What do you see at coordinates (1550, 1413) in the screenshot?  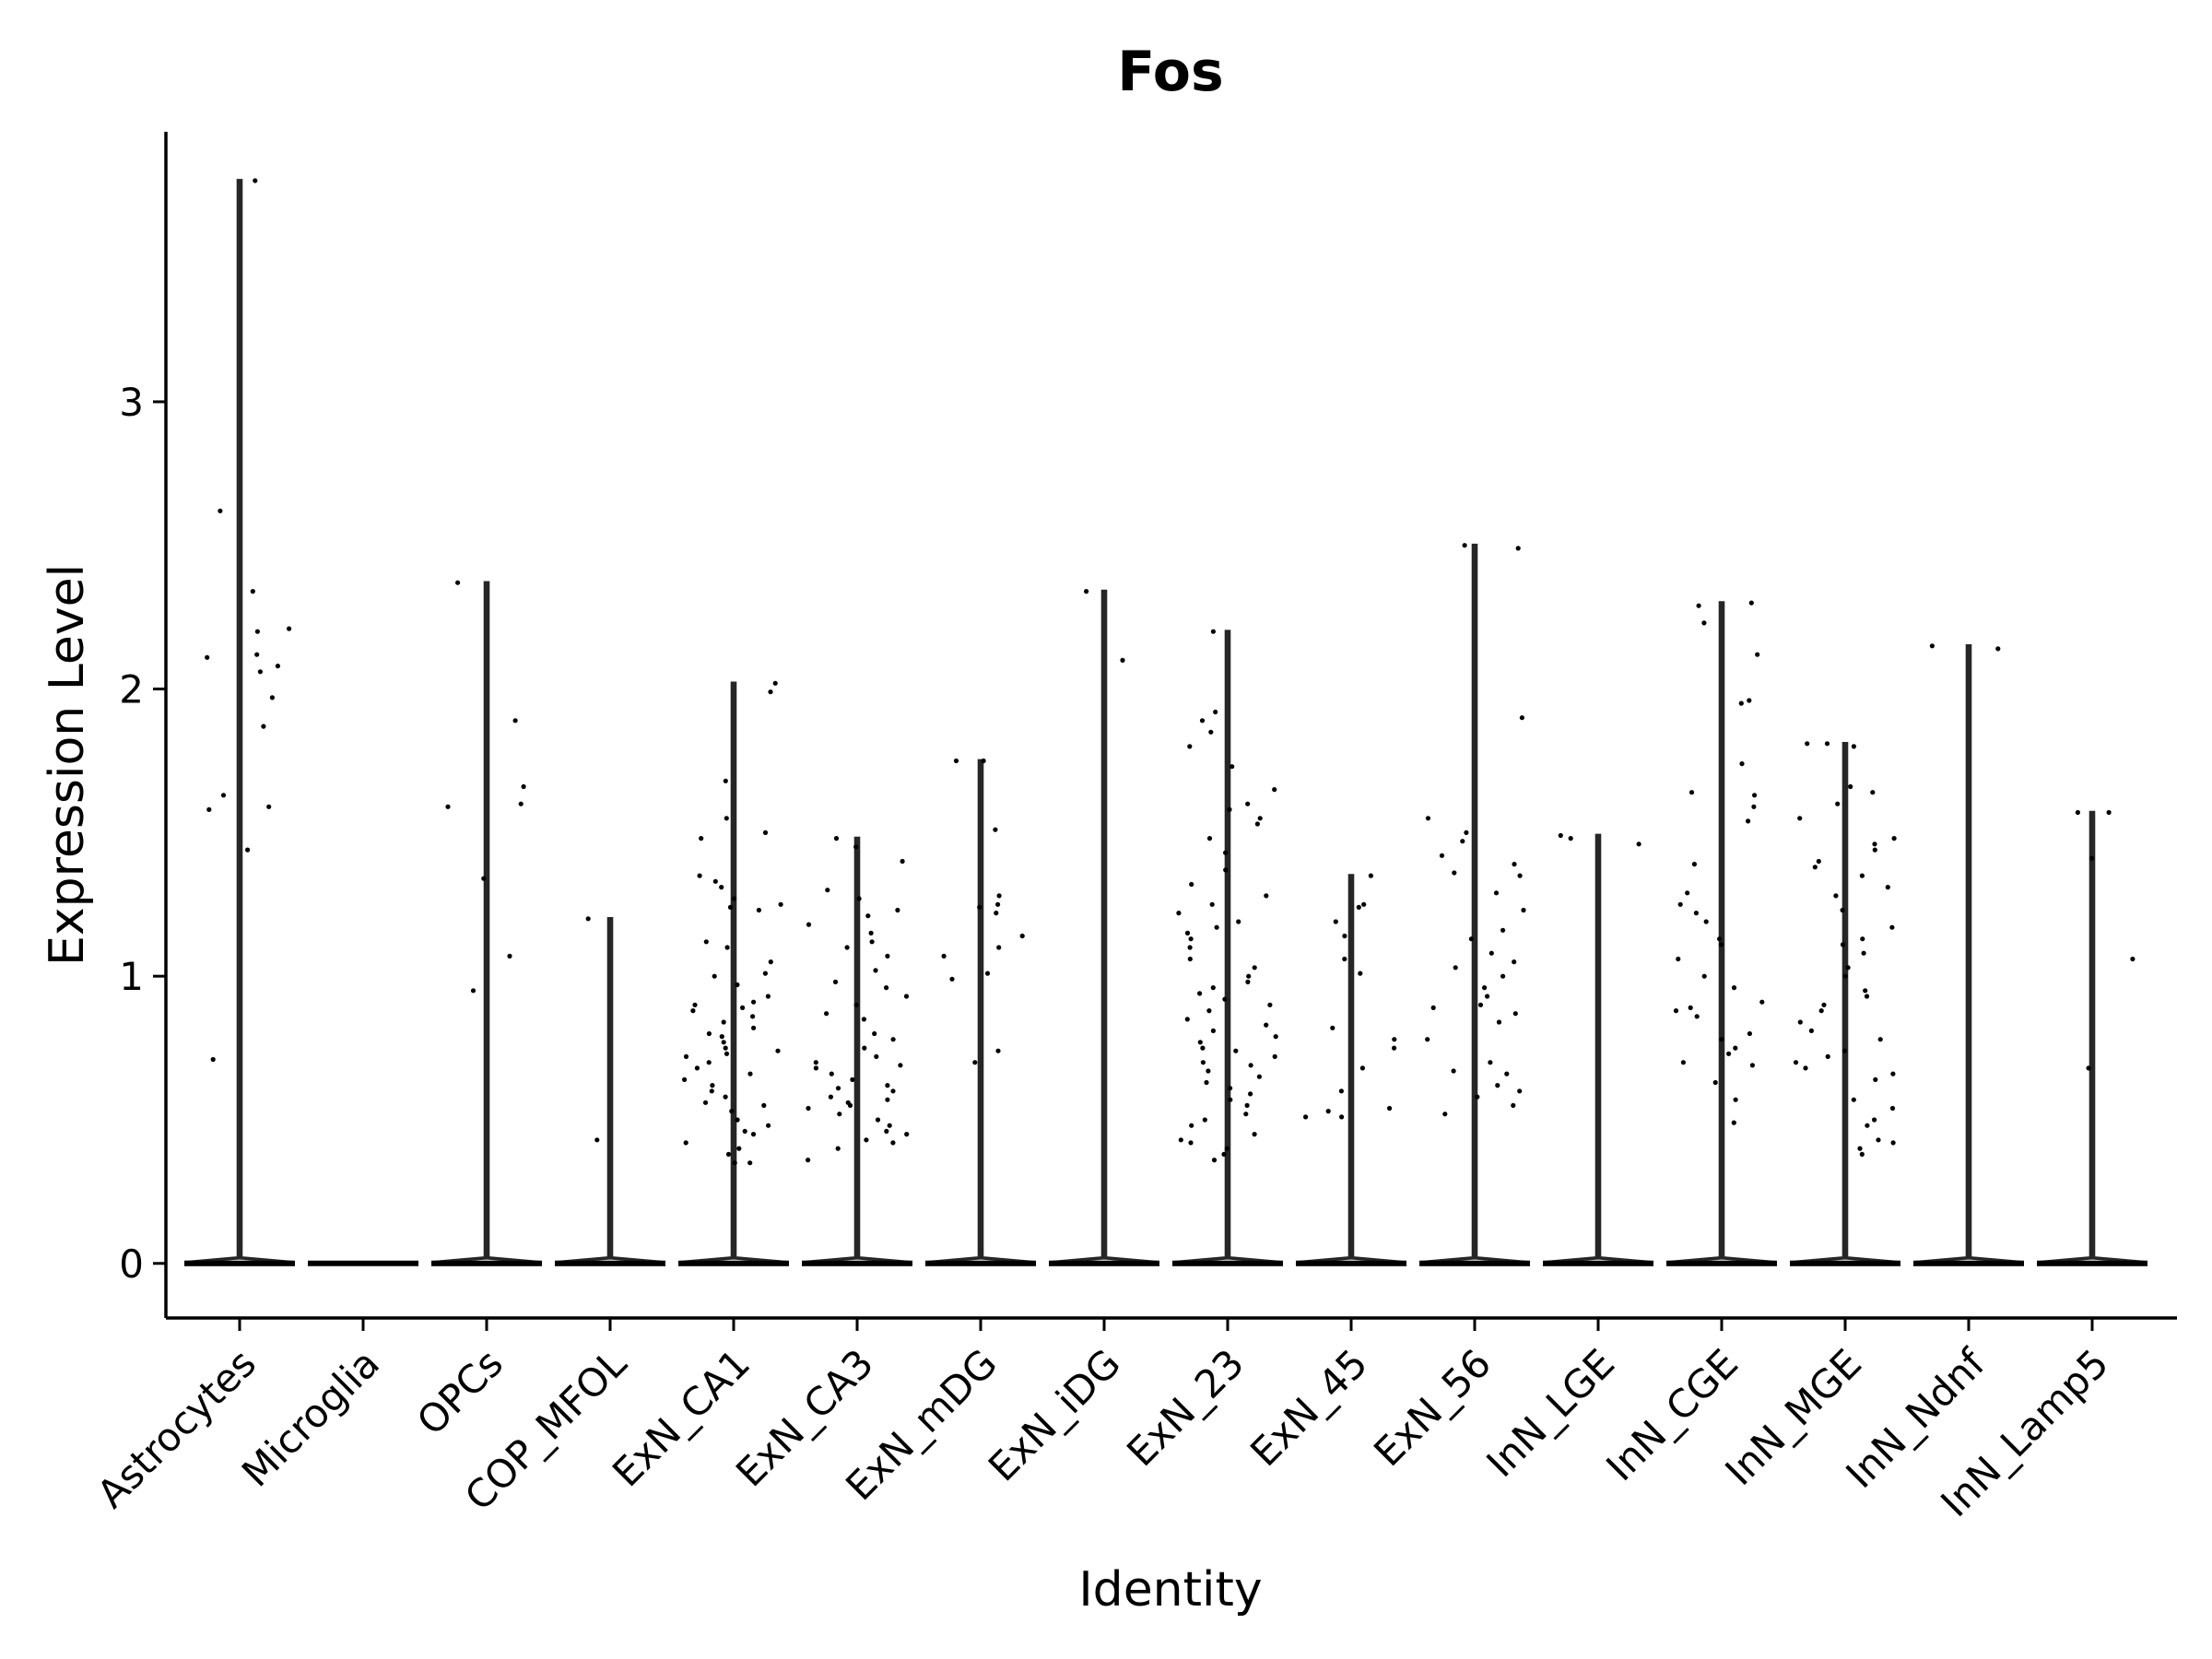 I see `x-tick-label-inn-lge: InN_LGE` at bounding box center [1550, 1413].